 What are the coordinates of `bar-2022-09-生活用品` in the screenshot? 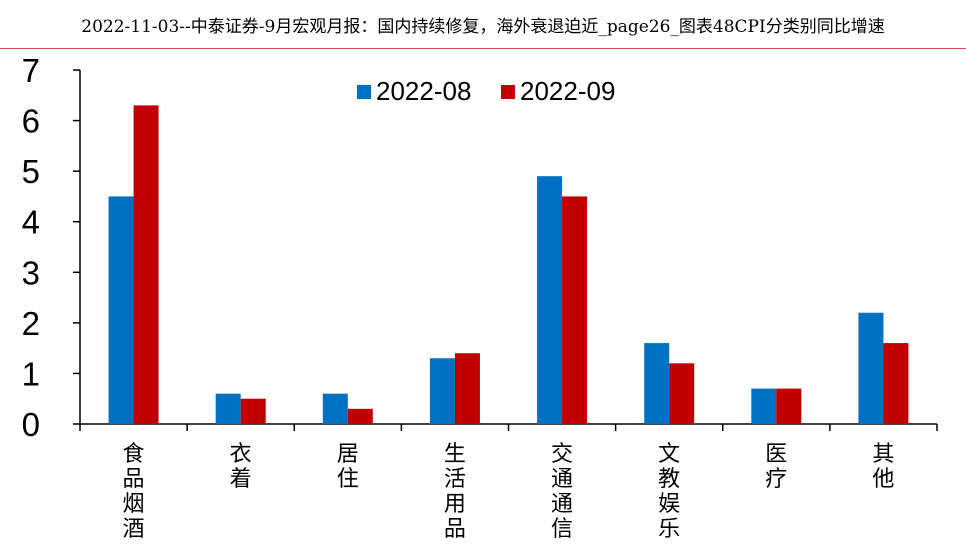 It's located at (467, 388).